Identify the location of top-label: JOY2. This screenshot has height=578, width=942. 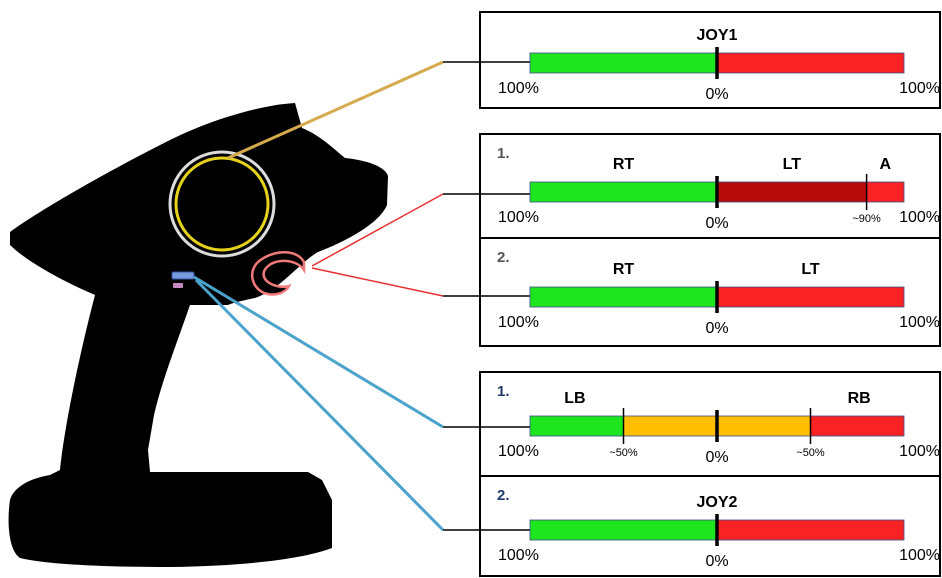
(717, 502).